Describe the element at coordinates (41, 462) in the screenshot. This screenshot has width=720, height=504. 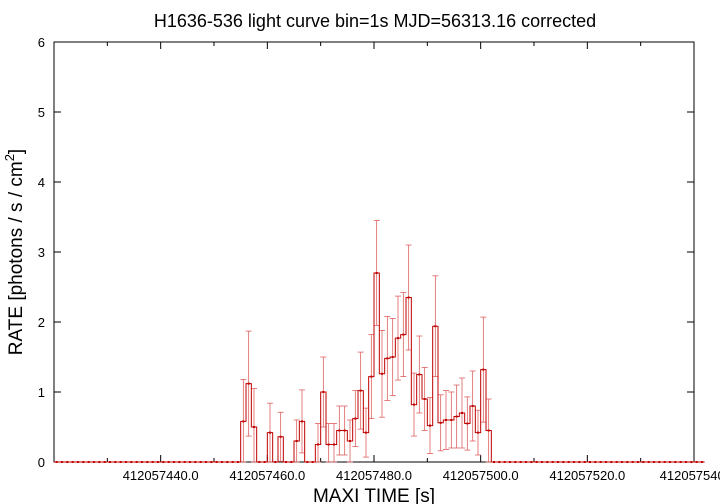
I see `y-tick-label: 0` at that location.